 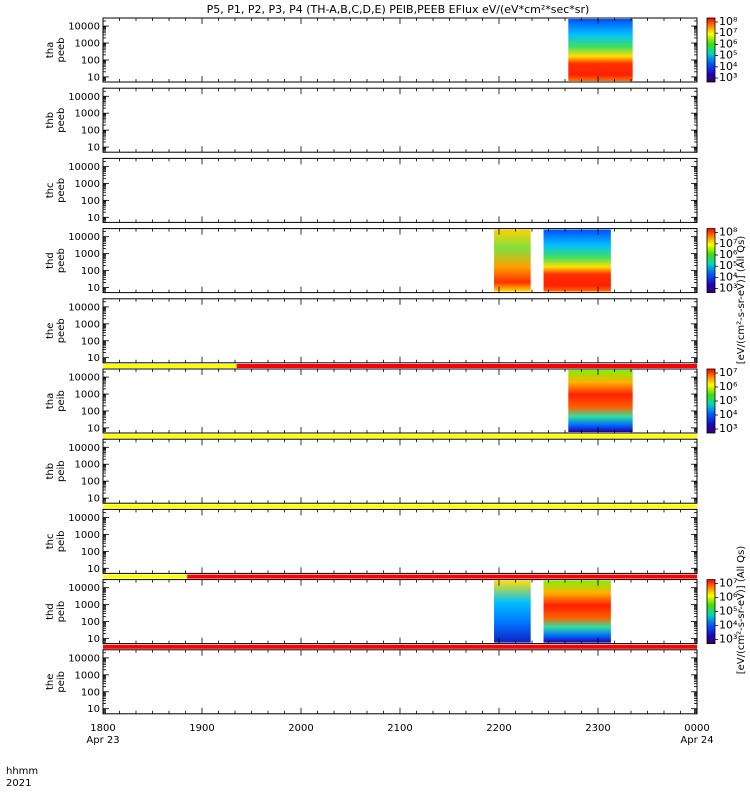 I want to click on x-axis-label-hhmm: hhmm, so click(x=22, y=771).